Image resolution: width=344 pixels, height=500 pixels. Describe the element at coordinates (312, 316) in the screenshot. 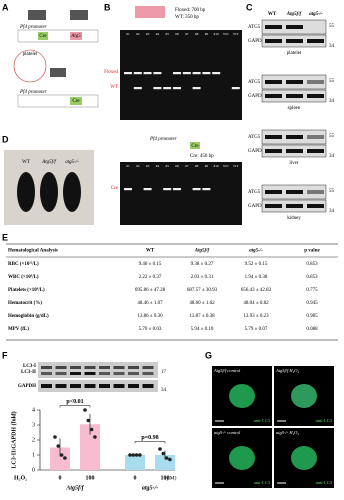

I see `table-cell: 0.985` at that location.